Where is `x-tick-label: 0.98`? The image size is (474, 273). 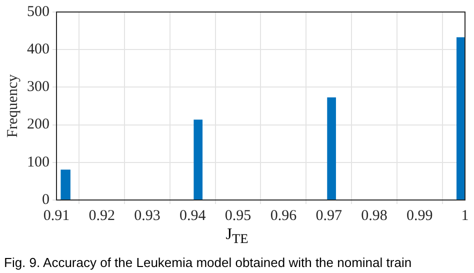
x-tick-label: 0.98 is located at coordinates (374, 216).